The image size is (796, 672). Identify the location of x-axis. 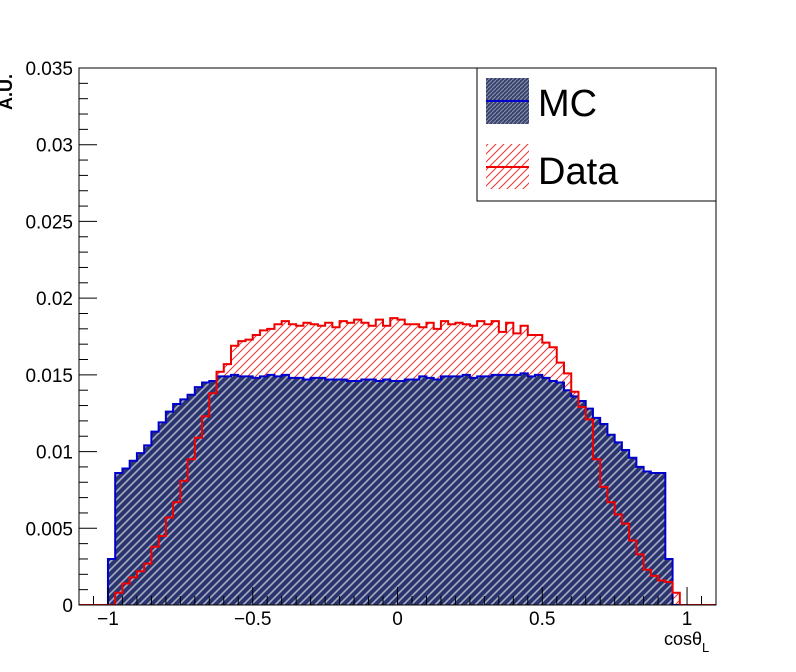
(397, 596).